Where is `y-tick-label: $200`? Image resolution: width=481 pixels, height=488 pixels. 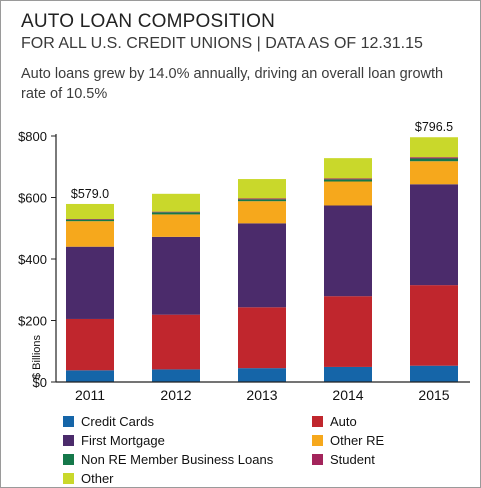 y-tick-label: $200 is located at coordinates (32, 321).